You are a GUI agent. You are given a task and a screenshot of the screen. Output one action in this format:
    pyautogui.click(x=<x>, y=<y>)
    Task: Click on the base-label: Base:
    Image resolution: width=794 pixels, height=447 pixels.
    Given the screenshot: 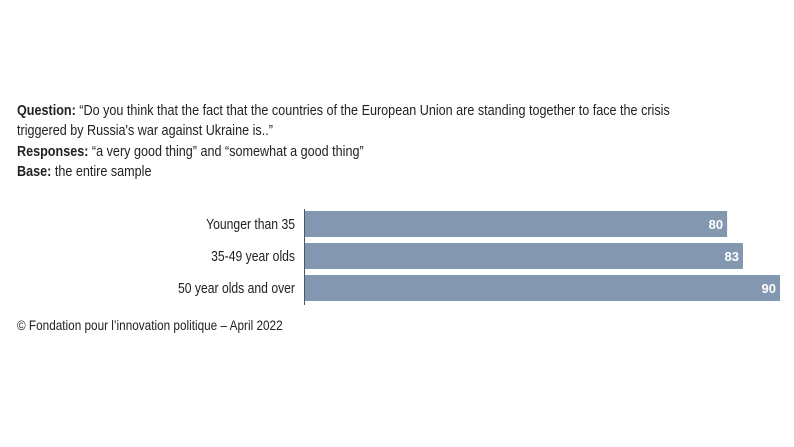 What is the action you would take?
    pyautogui.click(x=34, y=171)
    